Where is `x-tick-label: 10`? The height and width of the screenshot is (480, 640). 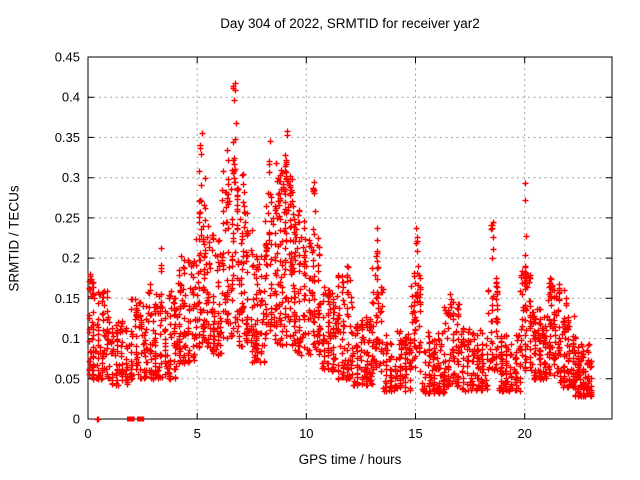 x-tick-label: 10 is located at coordinates (306, 433).